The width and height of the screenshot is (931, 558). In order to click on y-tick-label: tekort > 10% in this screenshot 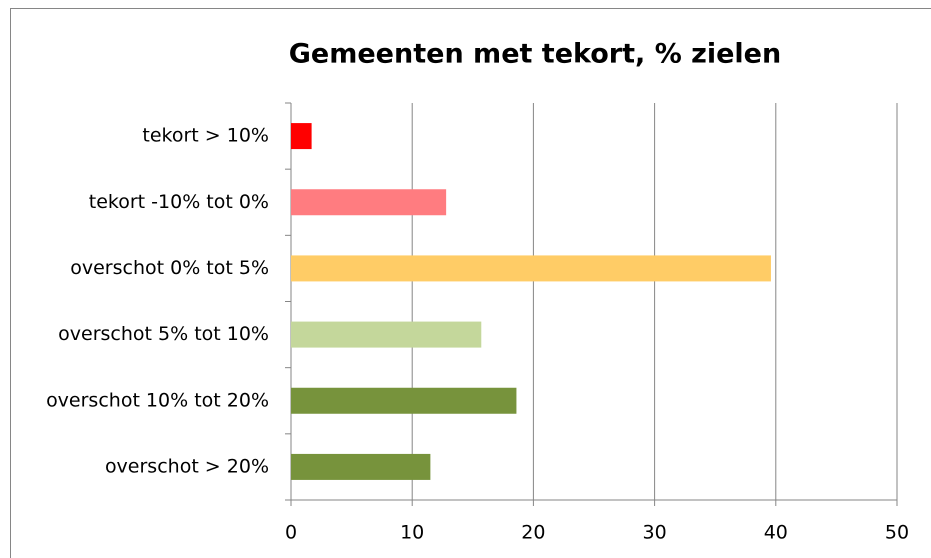, I will do `click(205, 136)`.